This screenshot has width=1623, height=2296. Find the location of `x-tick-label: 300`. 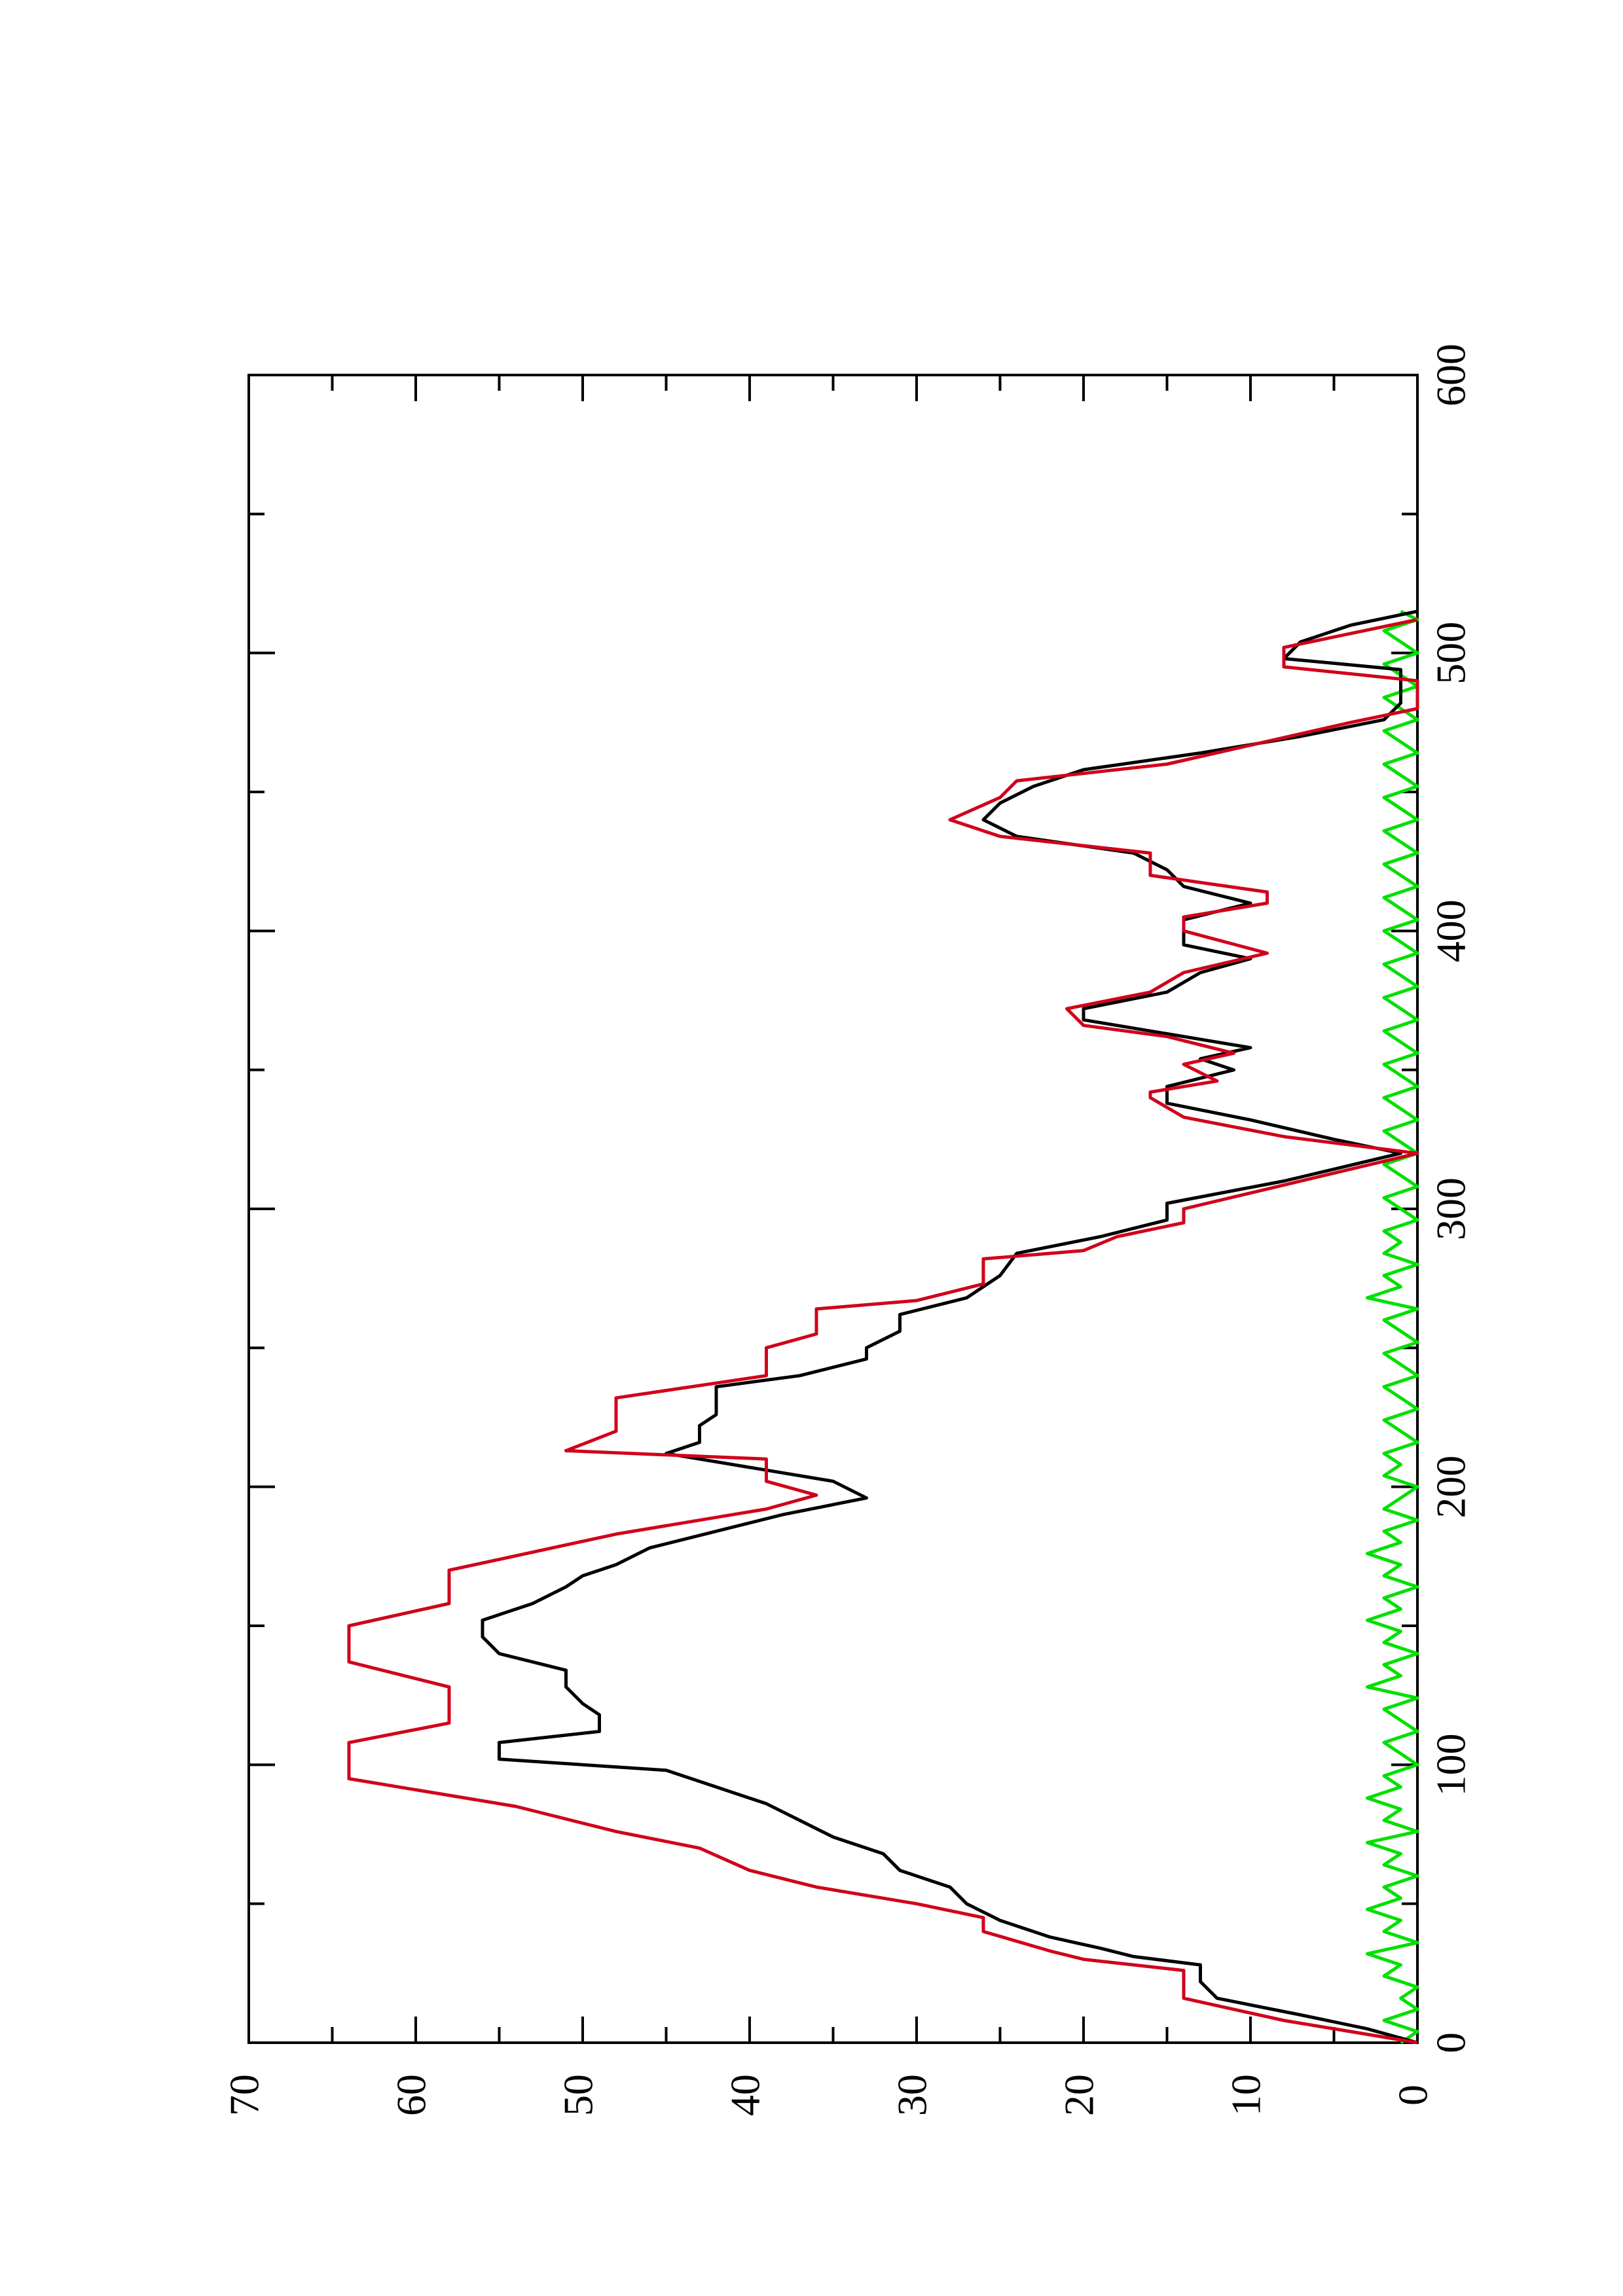

x-tick-label: 300 is located at coordinates (1451, 1208).